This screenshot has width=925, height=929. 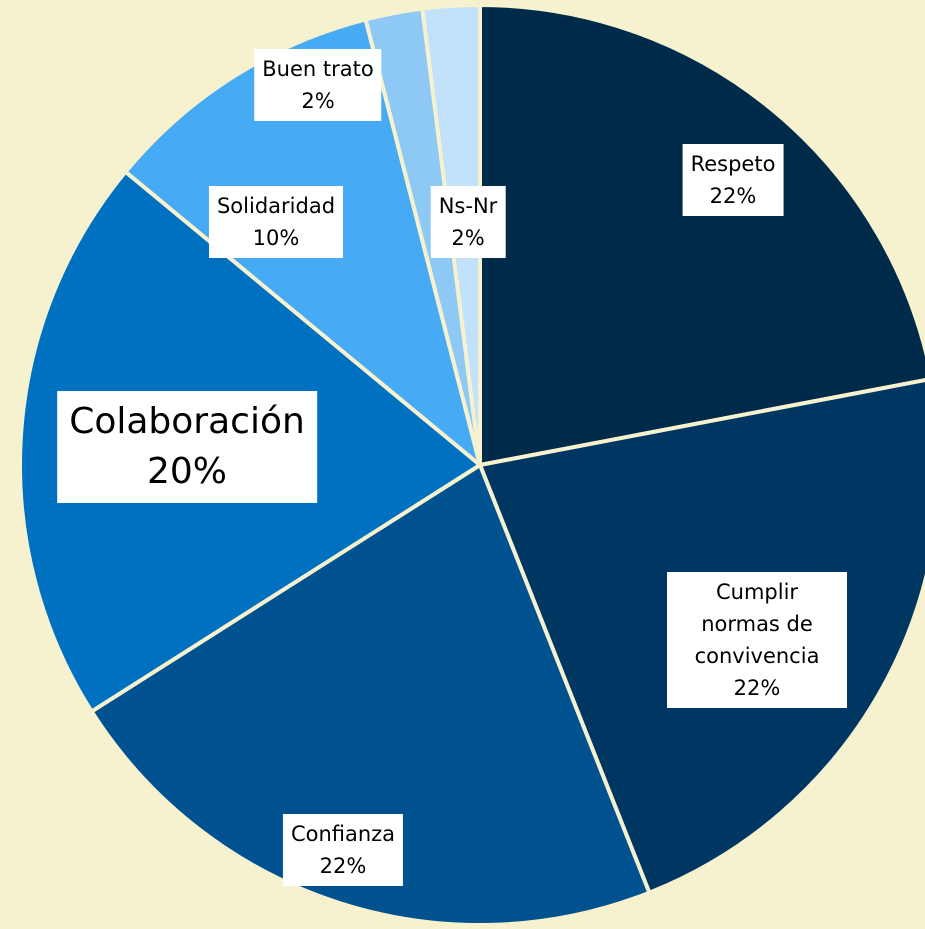 I want to click on value-label: 10%, so click(x=276, y=238).